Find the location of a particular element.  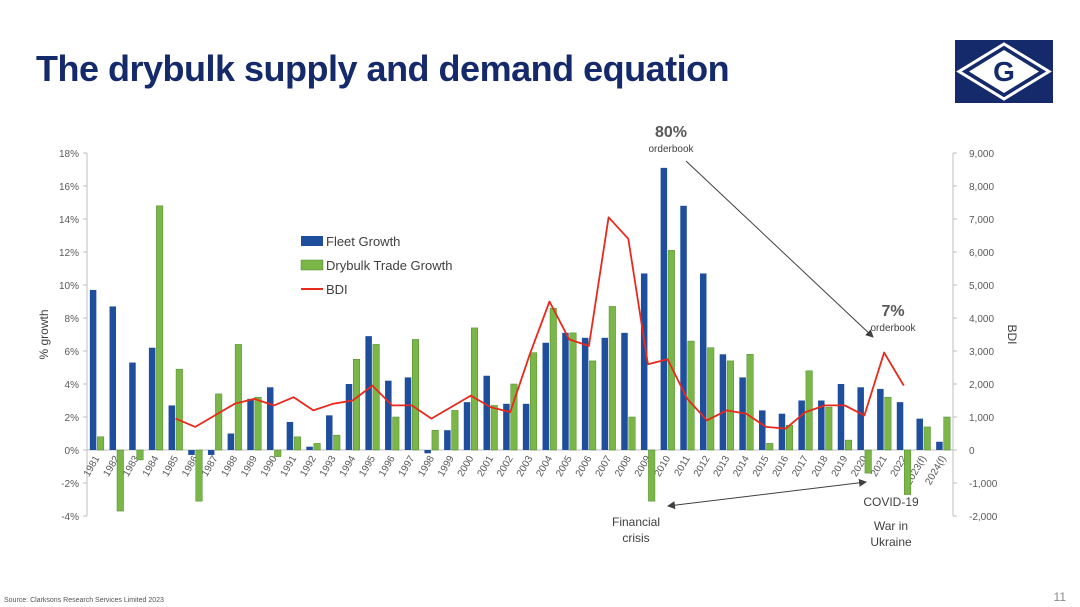

right-axis-title: BDI is located at coordinates (1012, 334).